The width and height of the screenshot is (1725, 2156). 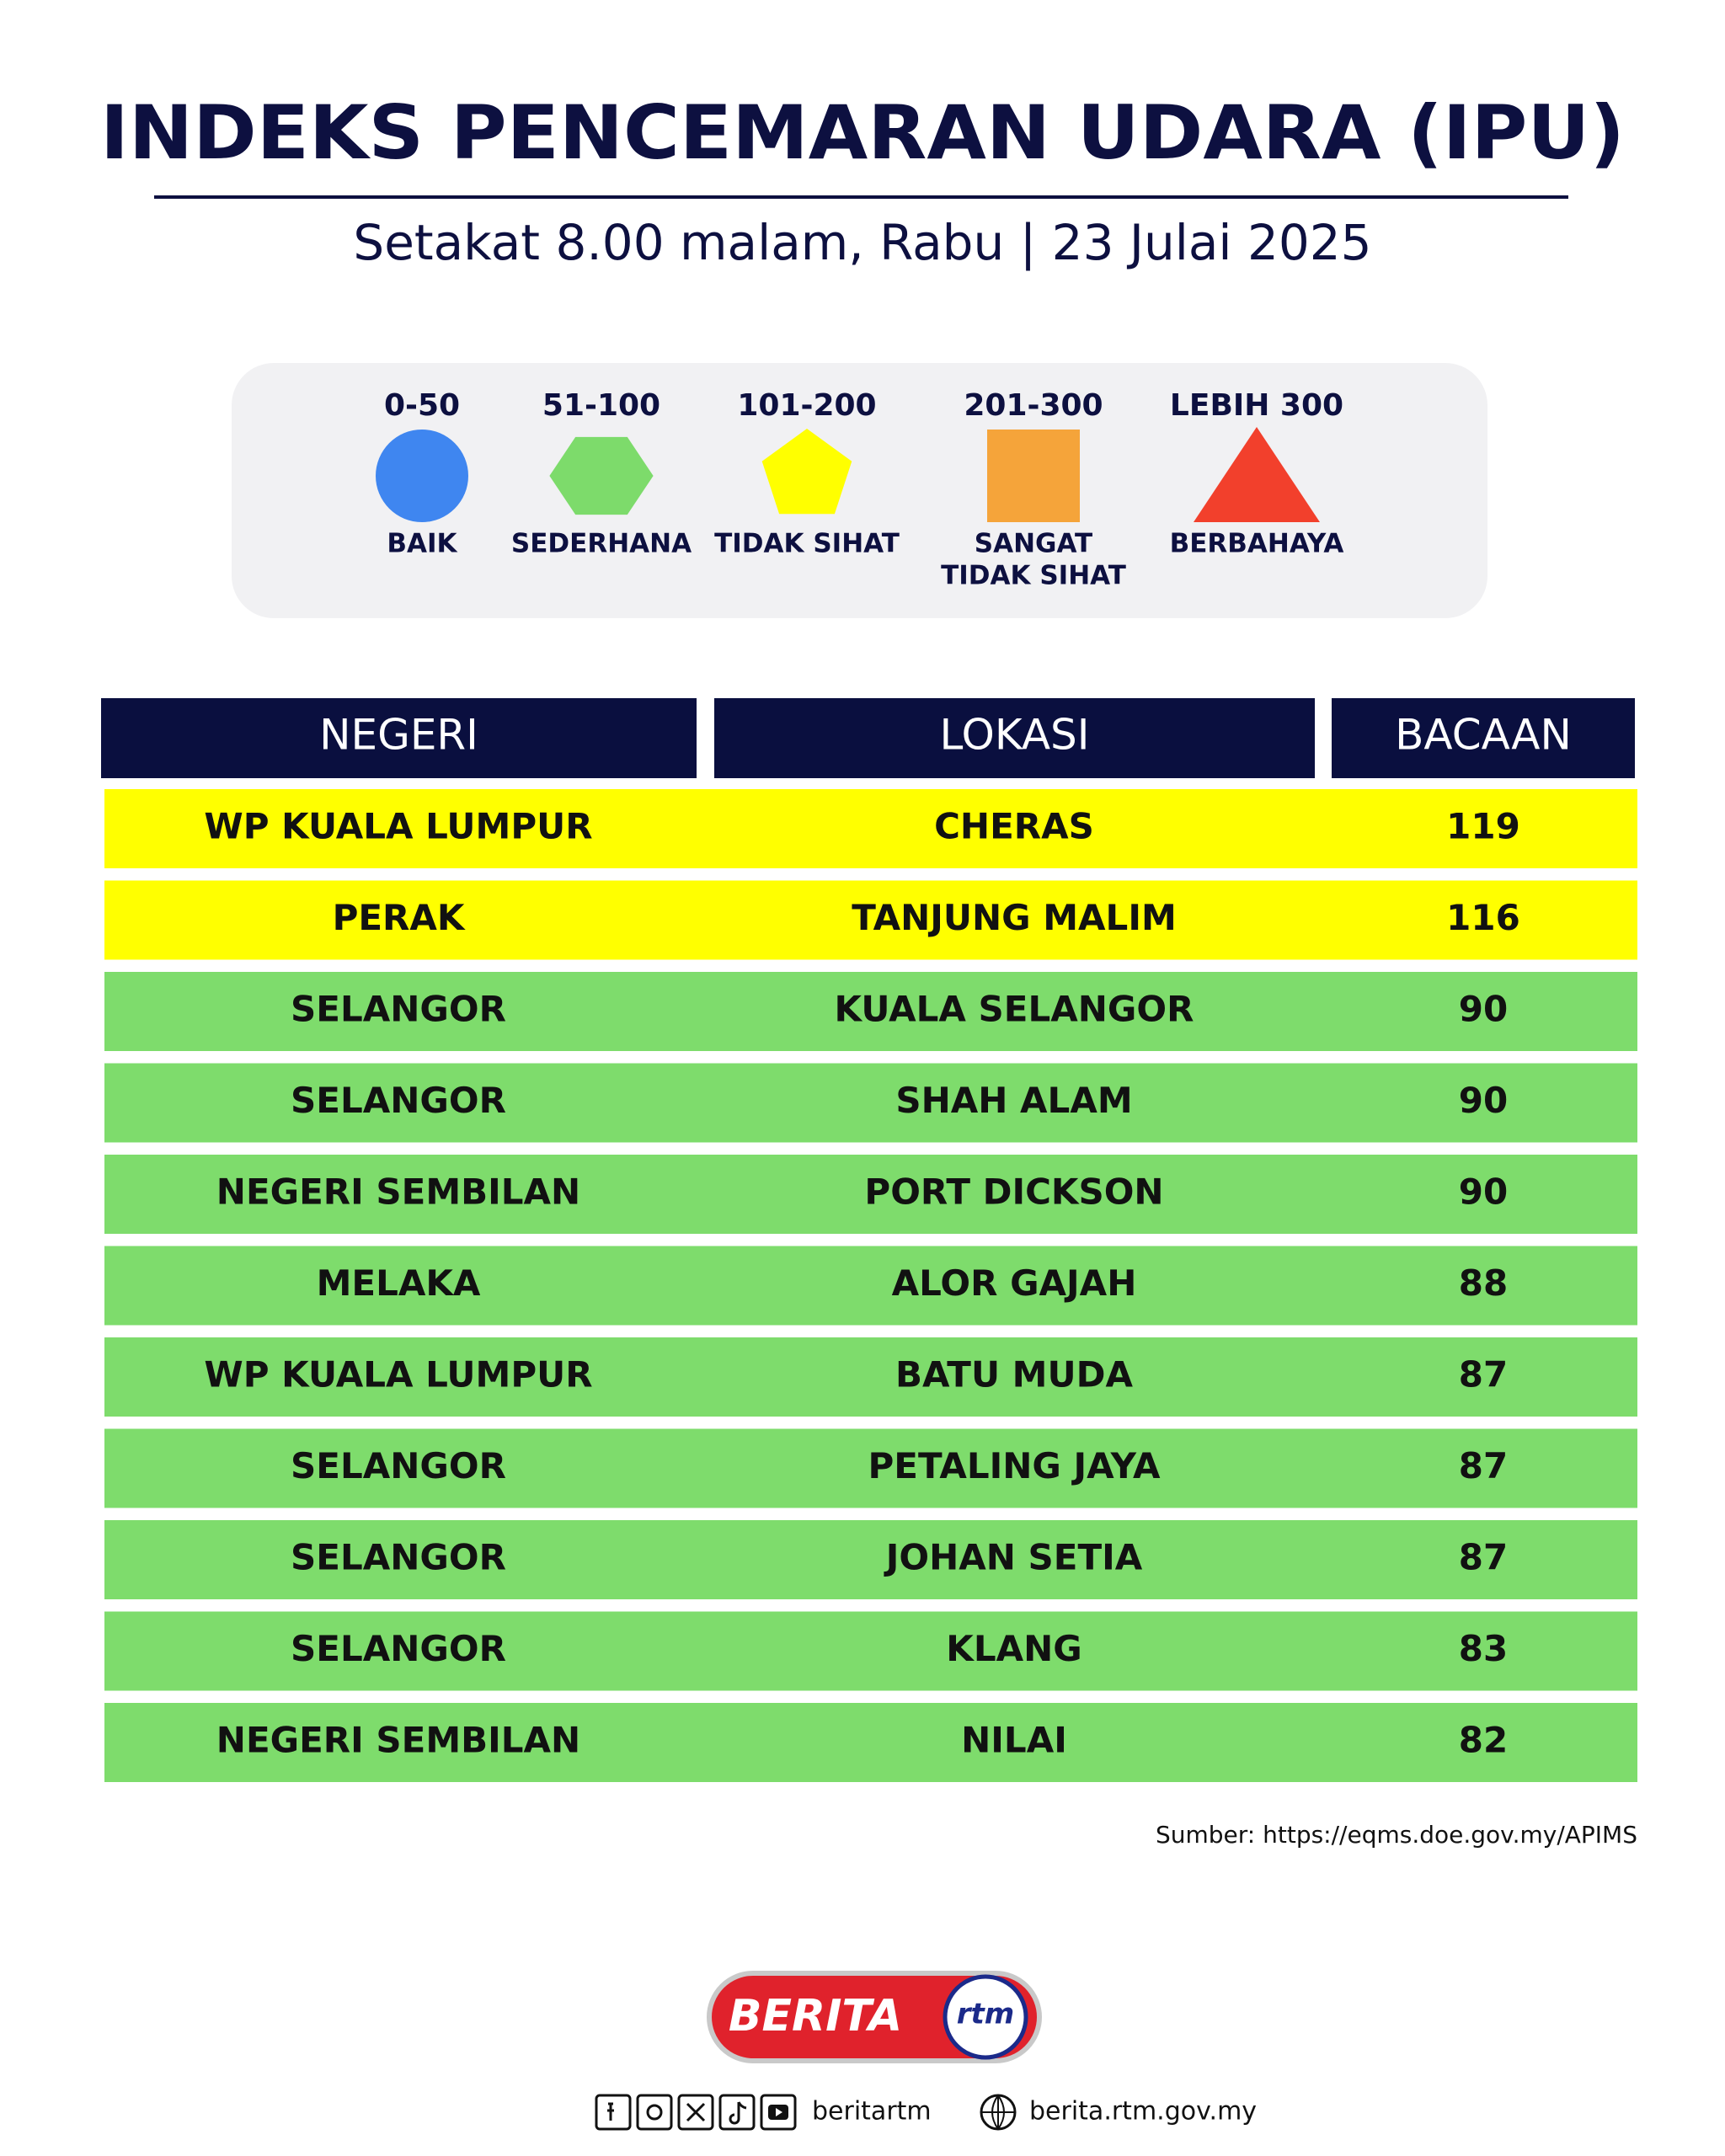 I want to click on youtube-icon, so click(x=778, y=2112).